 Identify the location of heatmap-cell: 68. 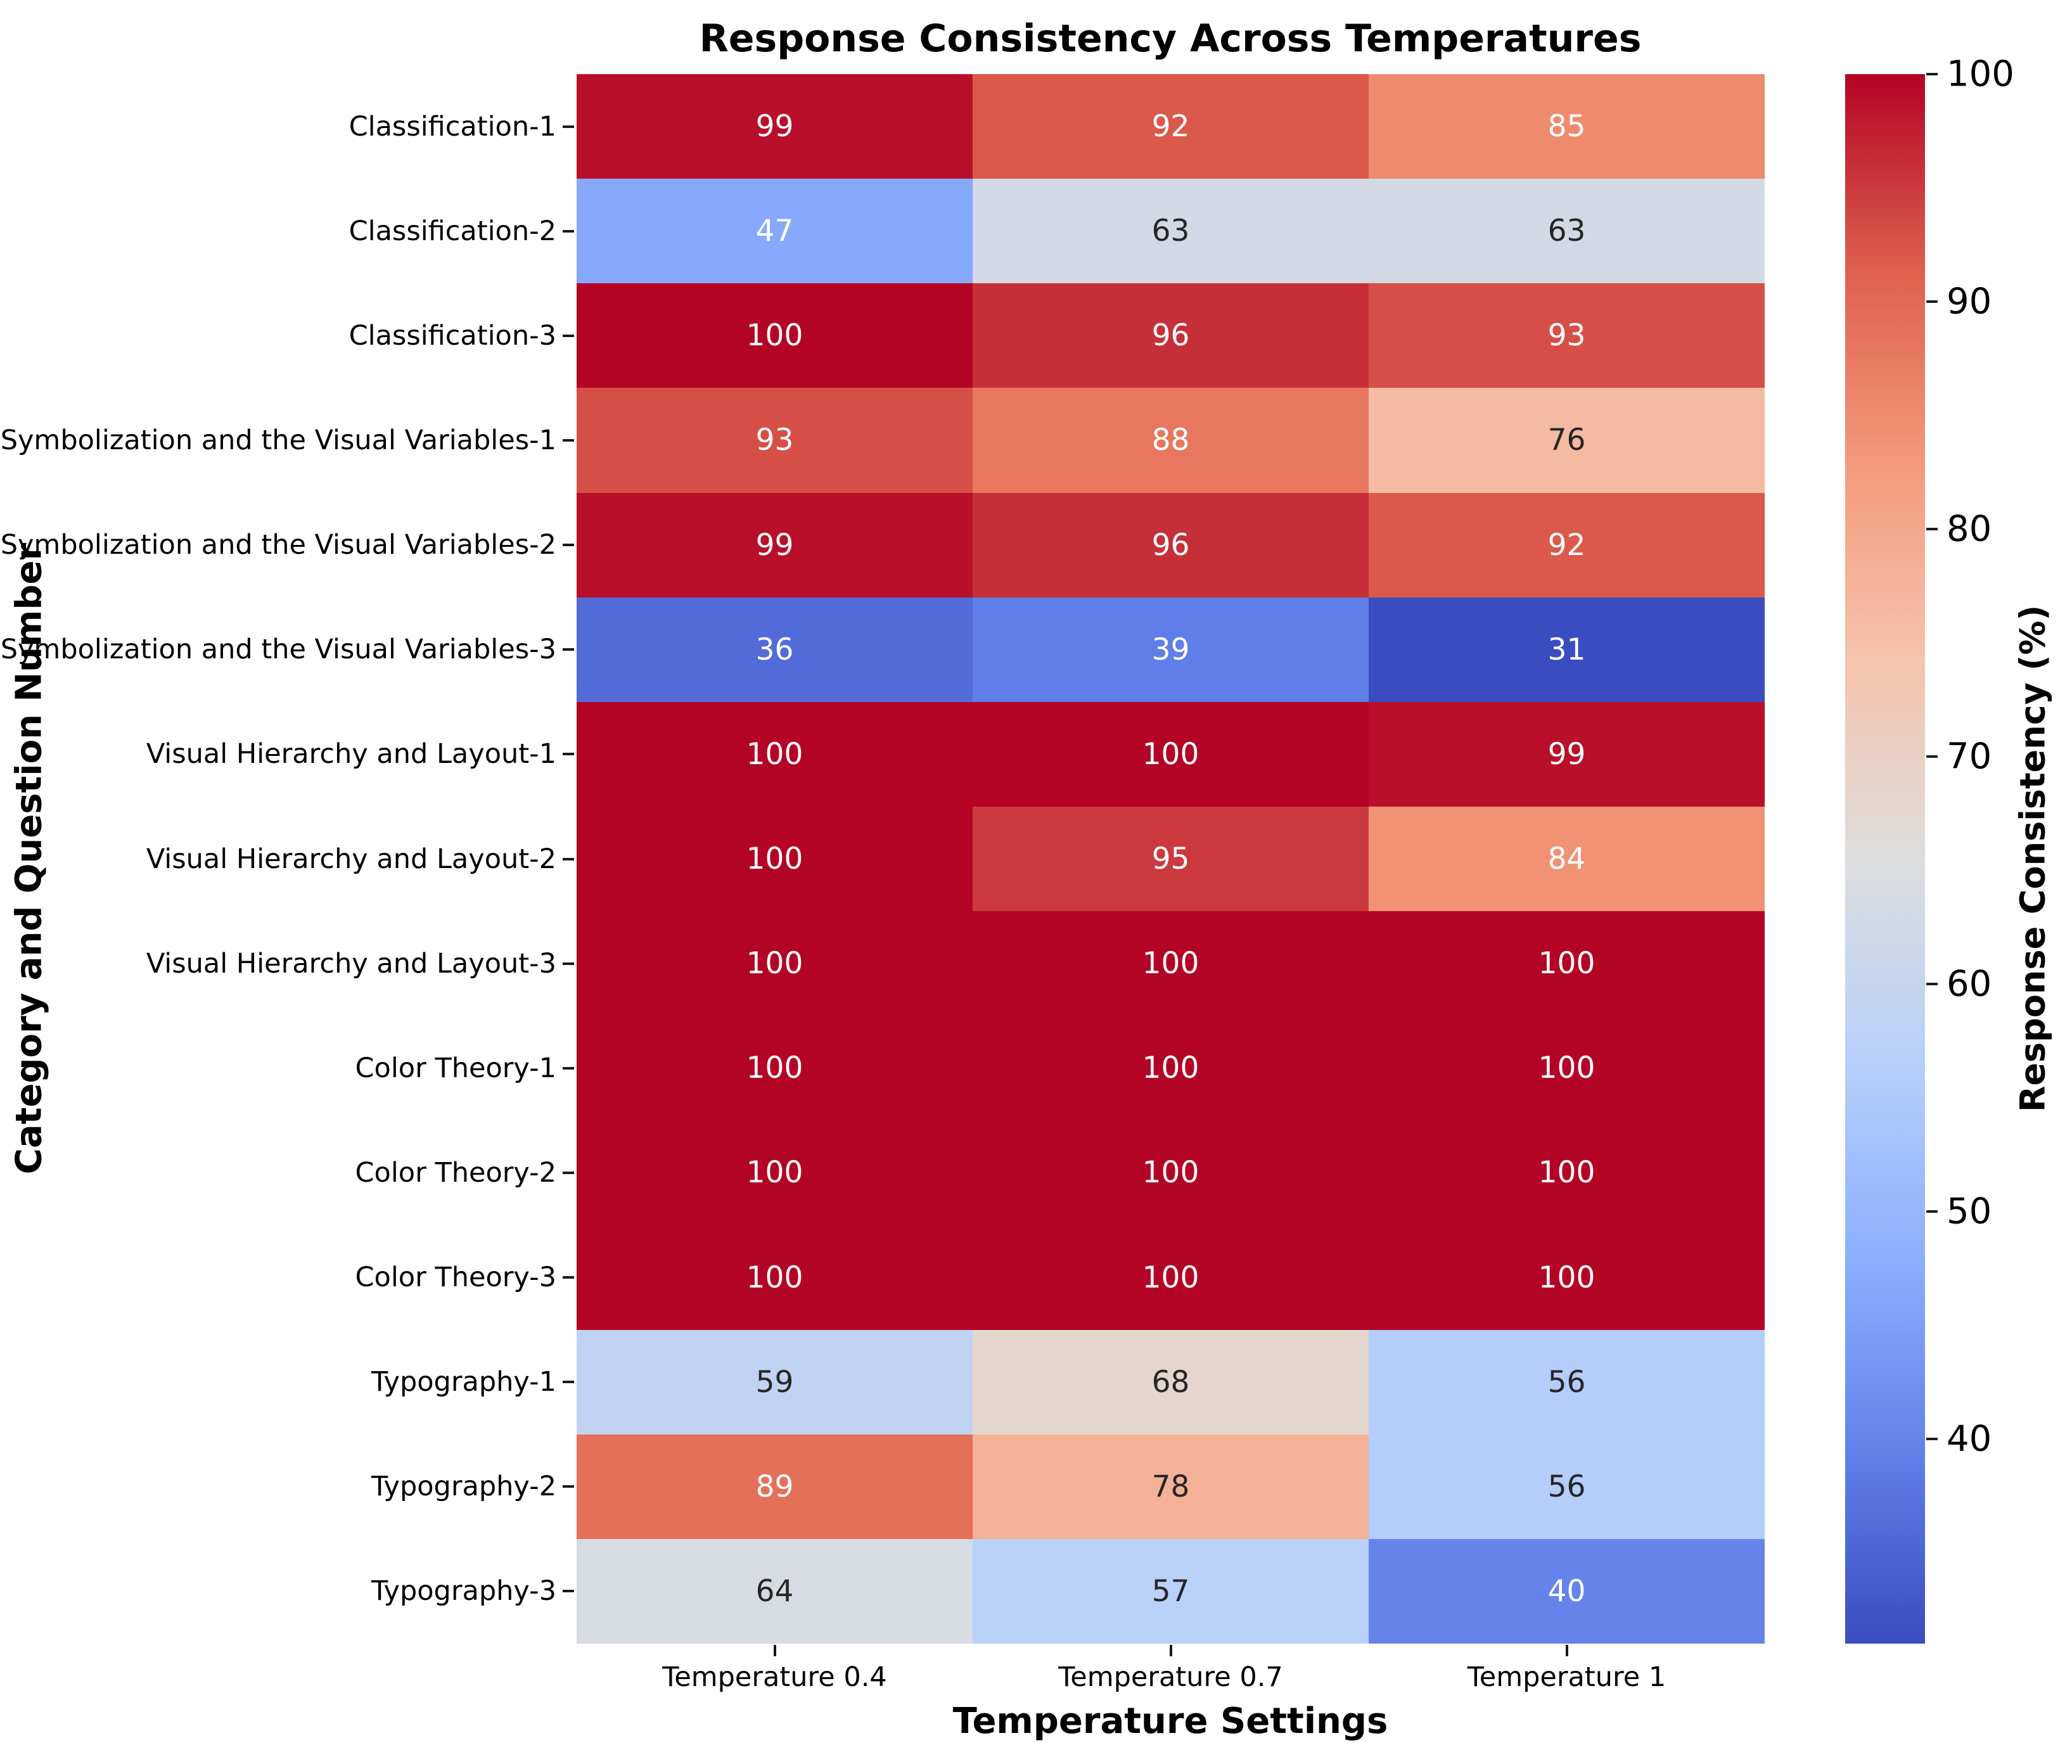
(1171, 1382).